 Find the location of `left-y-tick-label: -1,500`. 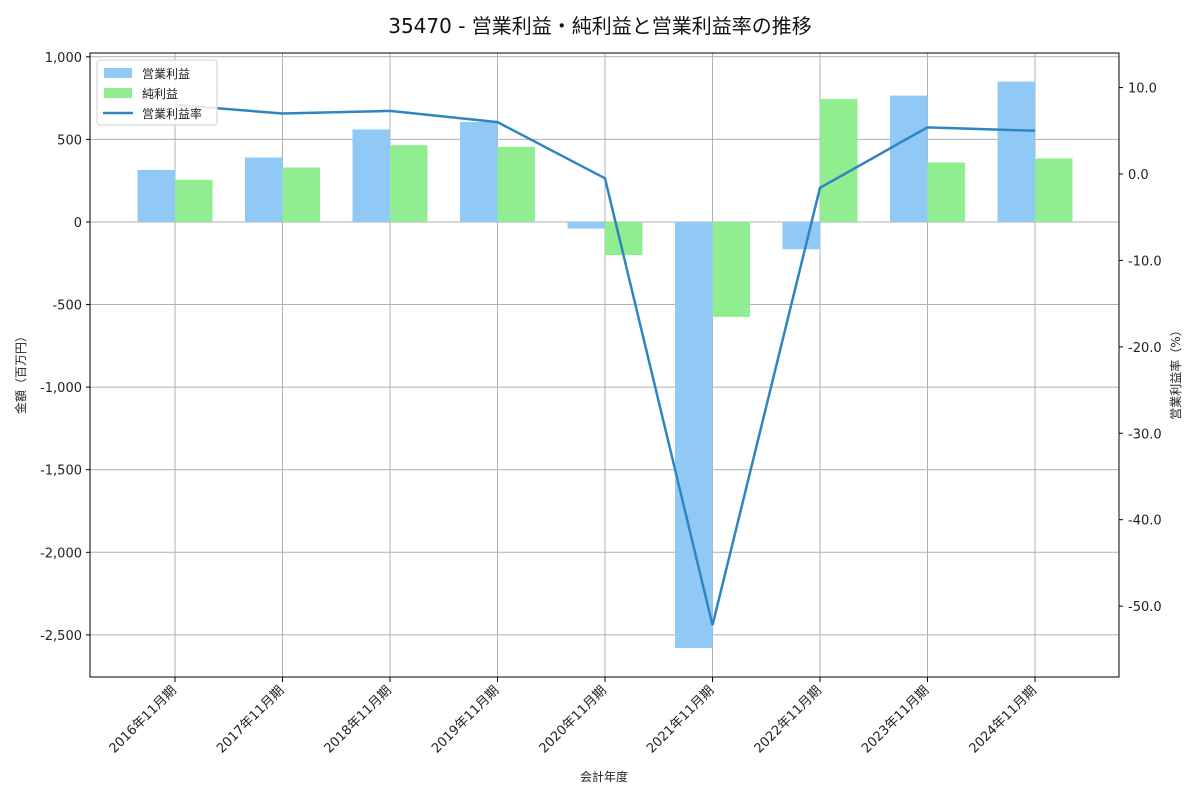

left-y-tick-label: -1,500 is located at coordinates (61, 471).